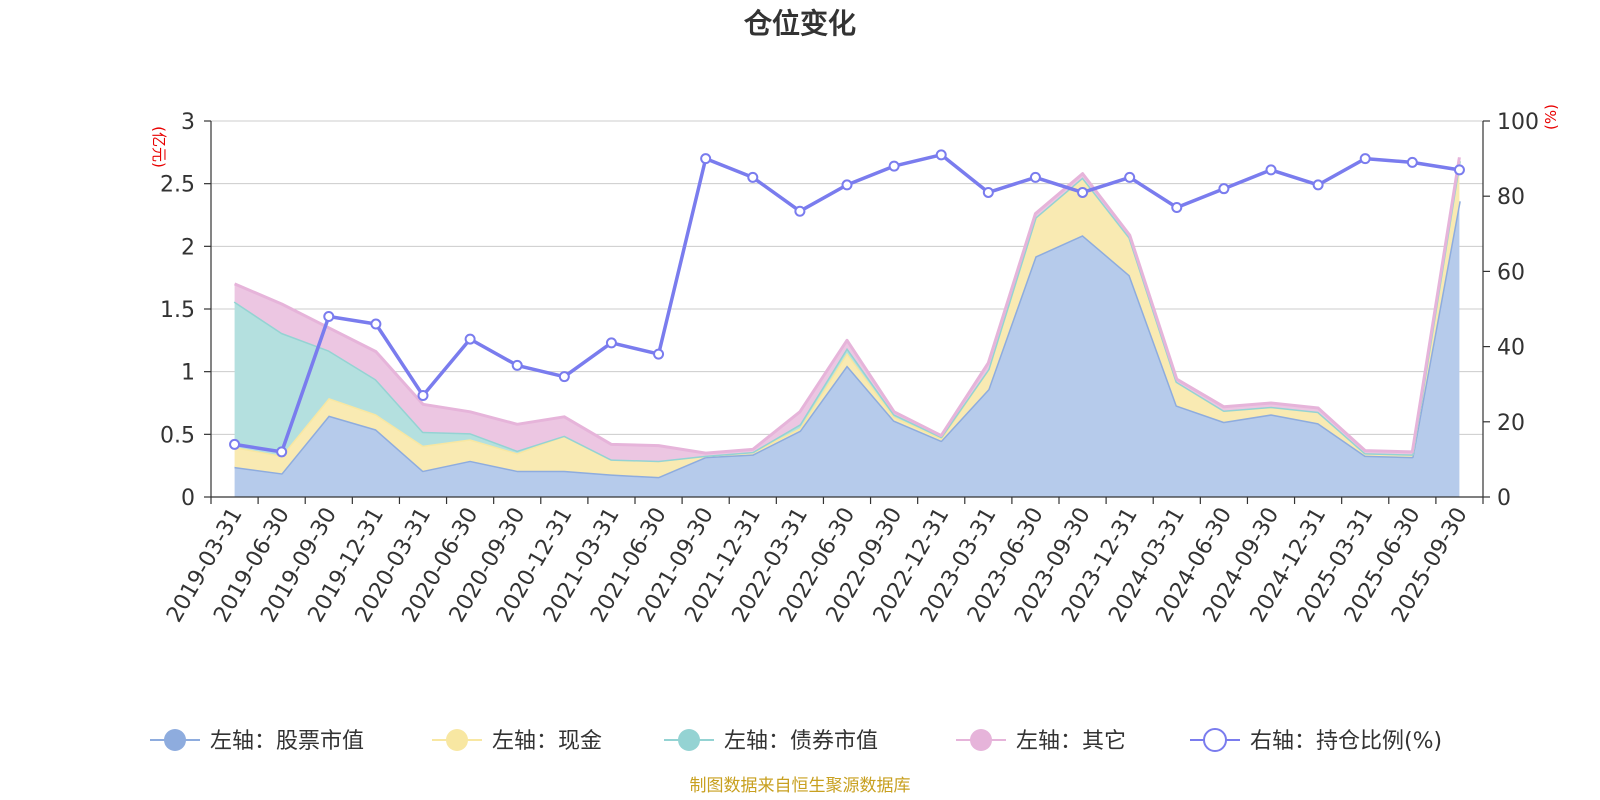 The width and height of the screenshot is (1600, 800). What do you see at coordinates (547, 741) in the screenshot?
I see `legend-label: 左轴：现金` at bounding box center [547, 741].